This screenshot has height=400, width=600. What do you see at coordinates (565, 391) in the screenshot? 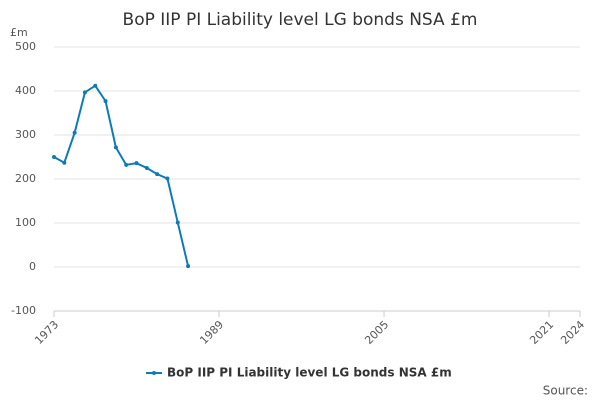
I see `source: Source:` at bounding box center [565, 391].